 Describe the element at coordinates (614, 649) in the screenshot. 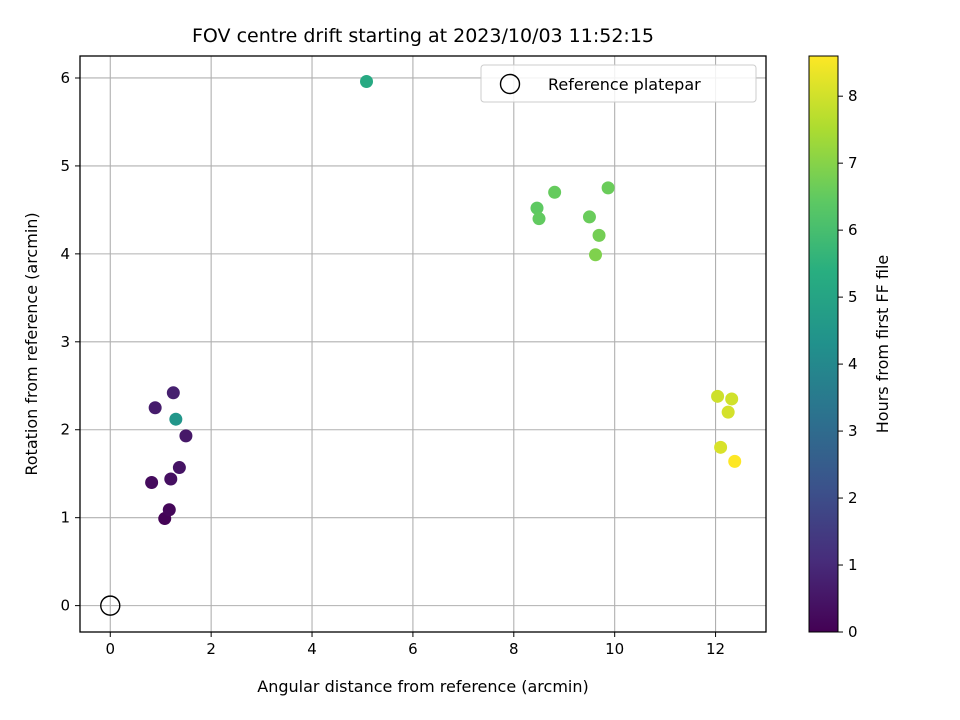

I see `x-tick-label: 10` at that location.